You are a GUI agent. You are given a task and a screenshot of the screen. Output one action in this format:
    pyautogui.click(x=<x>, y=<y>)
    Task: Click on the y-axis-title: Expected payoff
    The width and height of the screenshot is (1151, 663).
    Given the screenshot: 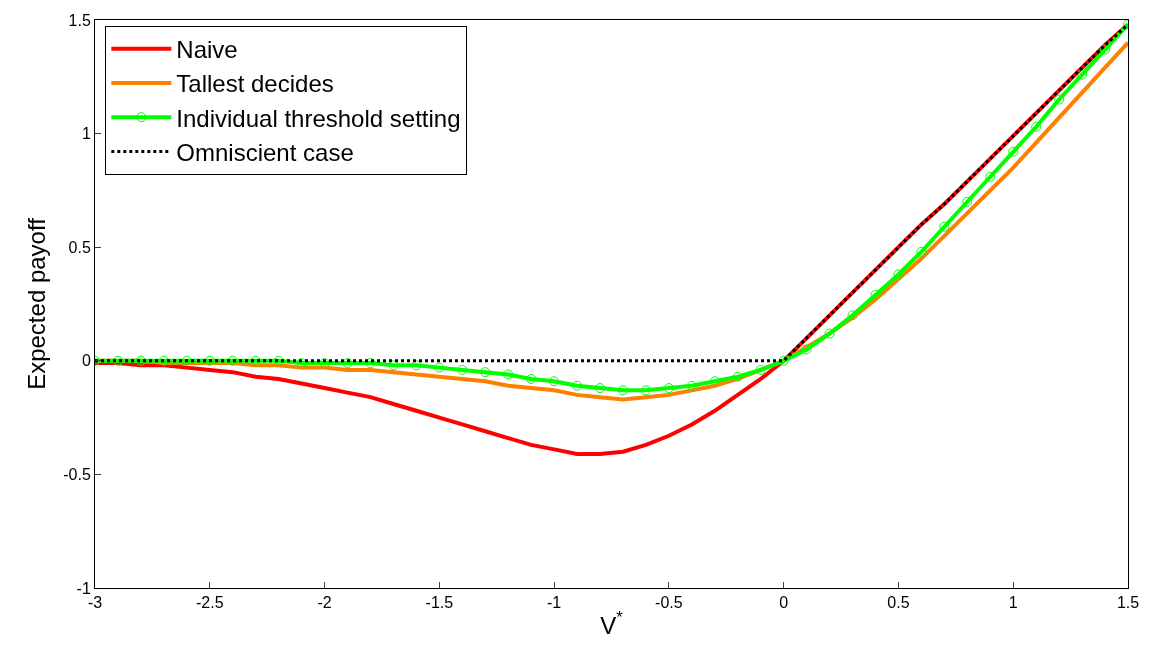 What is the action you would take?
    pyautogui.click(x=37, y=303)
    